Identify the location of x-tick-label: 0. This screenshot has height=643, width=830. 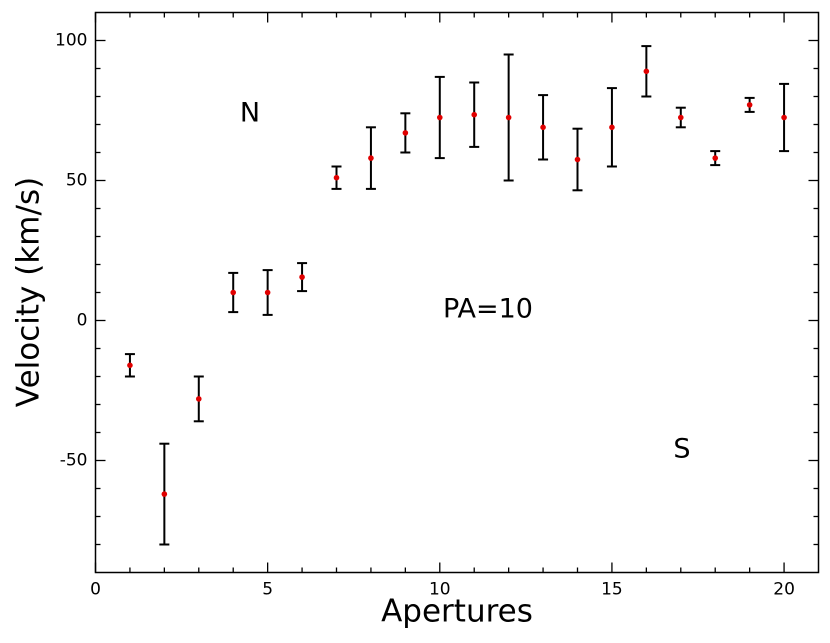
(95, 590).